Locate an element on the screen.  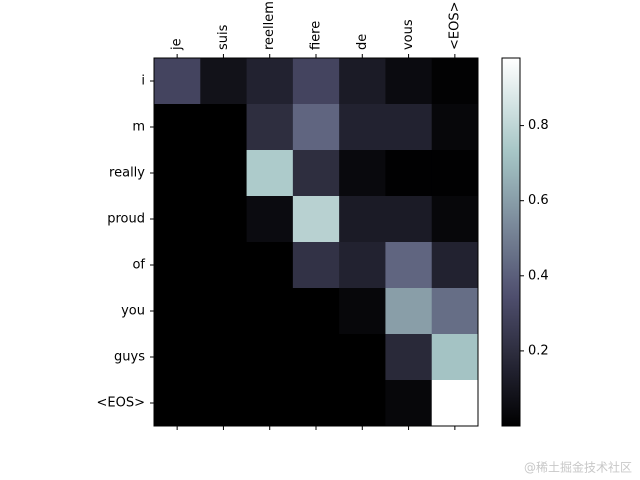
colorbar-tick-label: 0.8 is located at coordinates (538, 125).